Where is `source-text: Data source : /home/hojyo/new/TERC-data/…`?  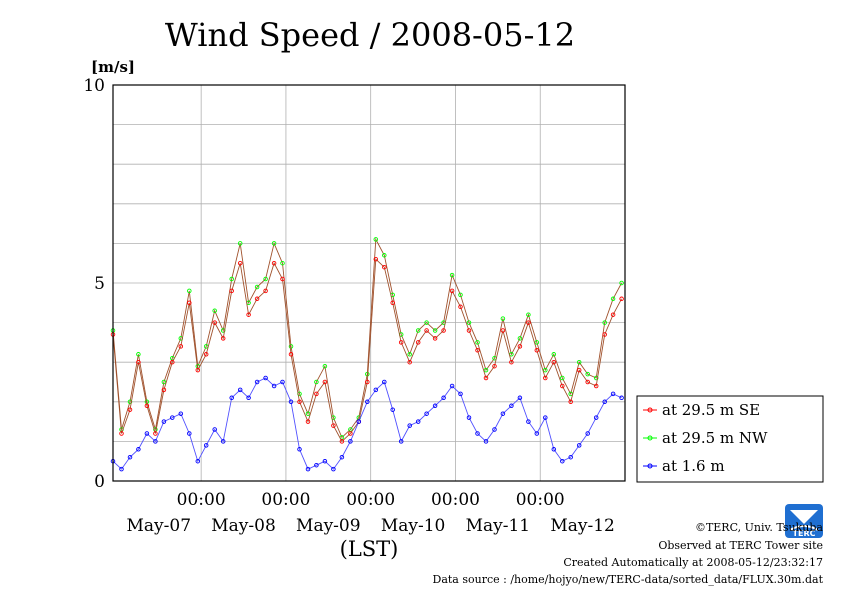 source-text: Data source : /home/hojyo/new/TERC-data/… is located at coordinates (628, 579).